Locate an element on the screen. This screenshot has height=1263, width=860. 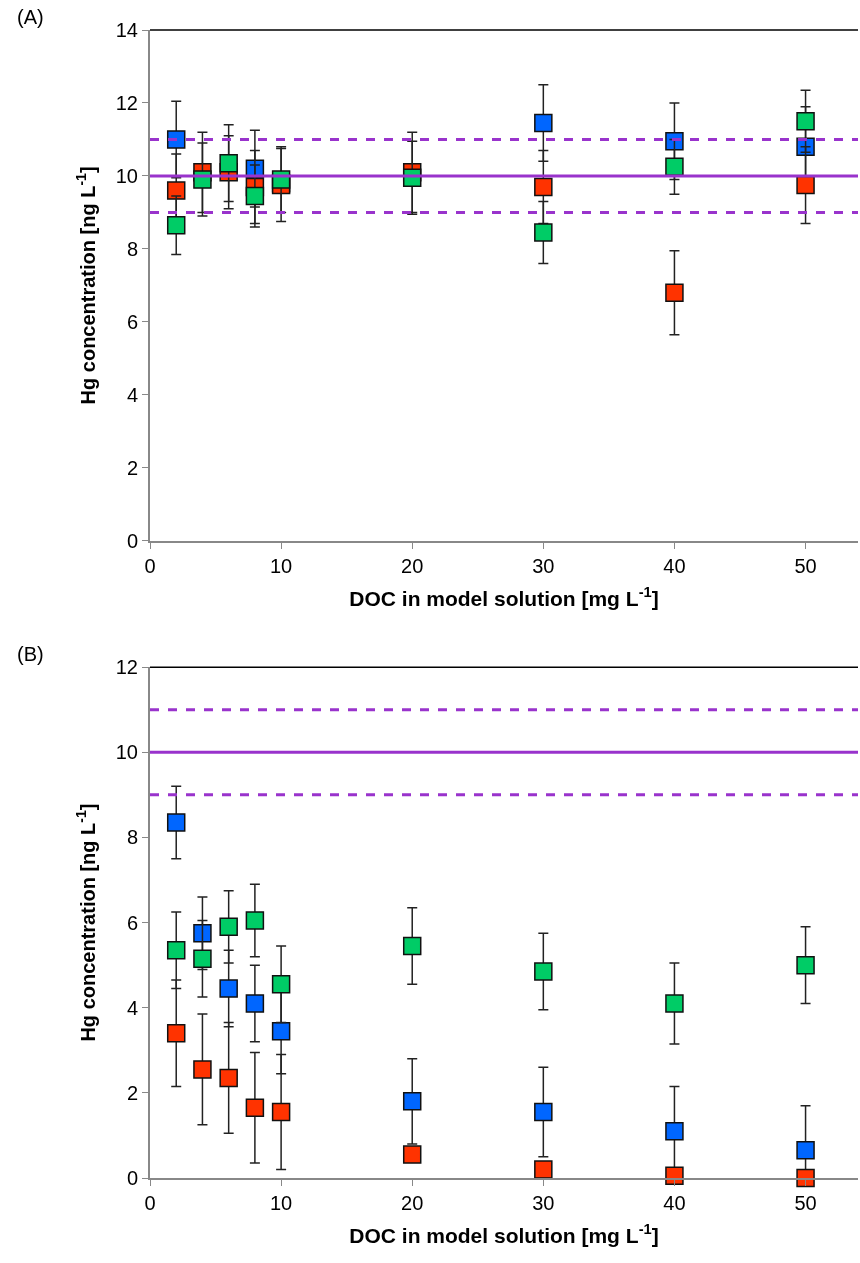
text: (A) is located at coordinates (30, 17).